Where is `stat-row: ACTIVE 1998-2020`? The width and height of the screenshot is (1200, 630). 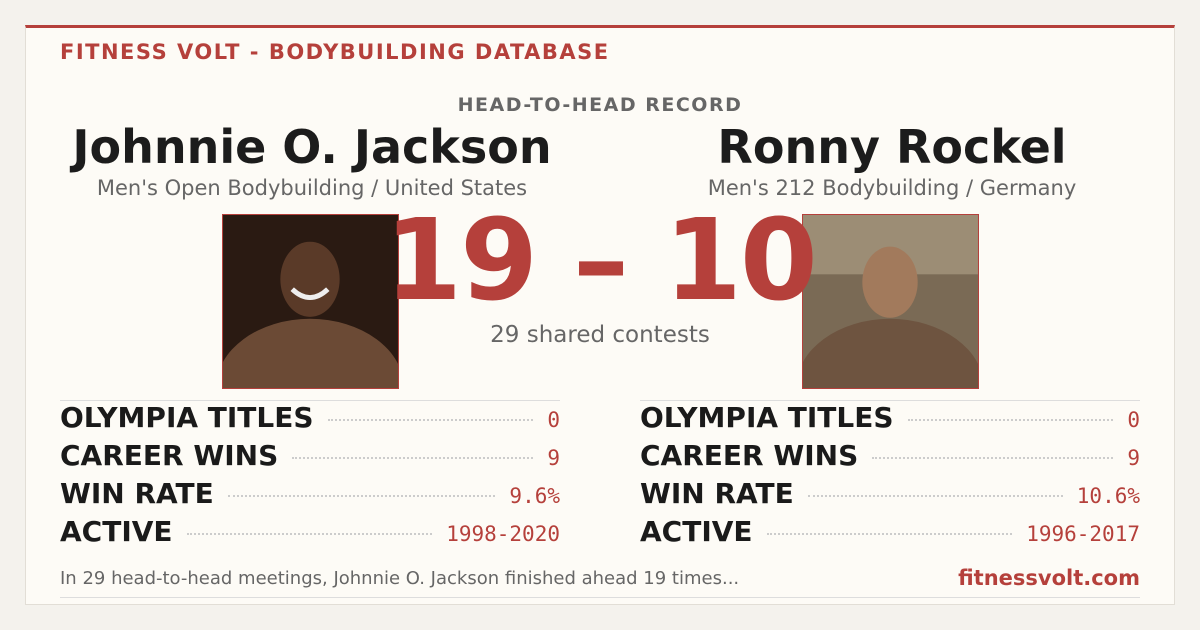
stat-row: ACTIVE 1998-2020 is located at coordinates (310, 534).